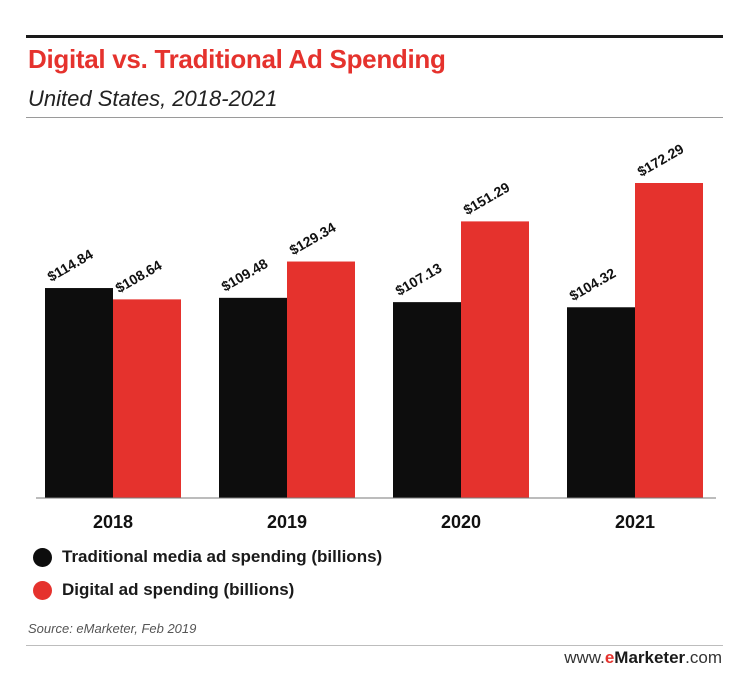 Image resolution: width=734 pixels, height=680 pixels. I want to click on legend-item-traditional: Traditional media ad spending (billions), so click(207, 557).